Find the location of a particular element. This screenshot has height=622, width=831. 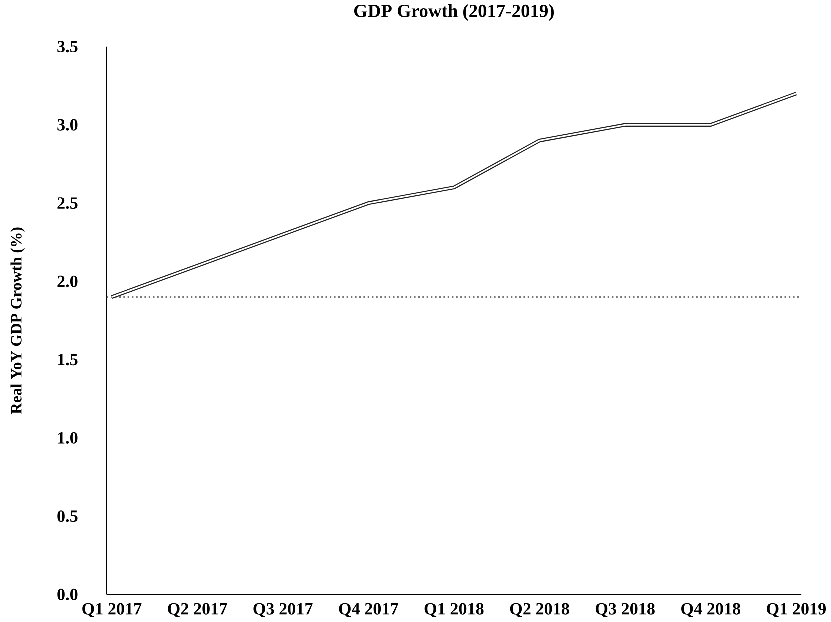

x-tick-label: Q1 2017 is located at coordinates (112, 610).